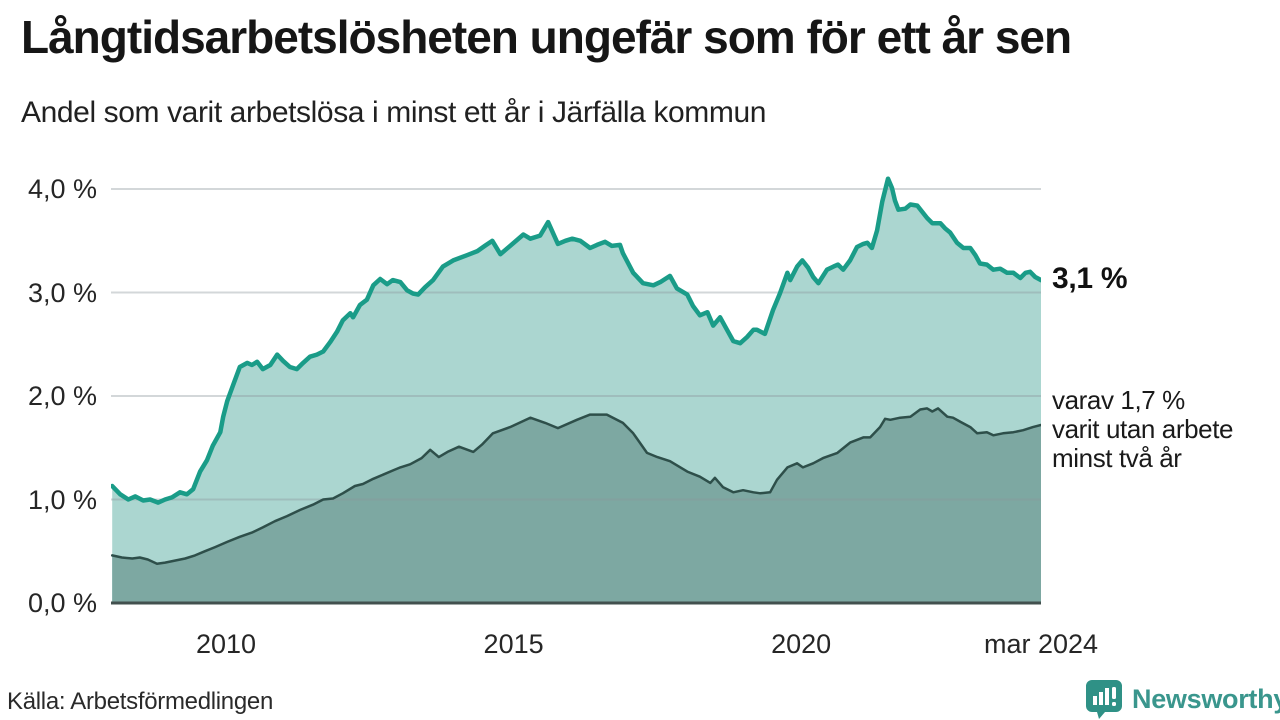 This screenshot has height=720, width=1280. I want to click on x-tick-label: mar 2024, so click(1041, 644).